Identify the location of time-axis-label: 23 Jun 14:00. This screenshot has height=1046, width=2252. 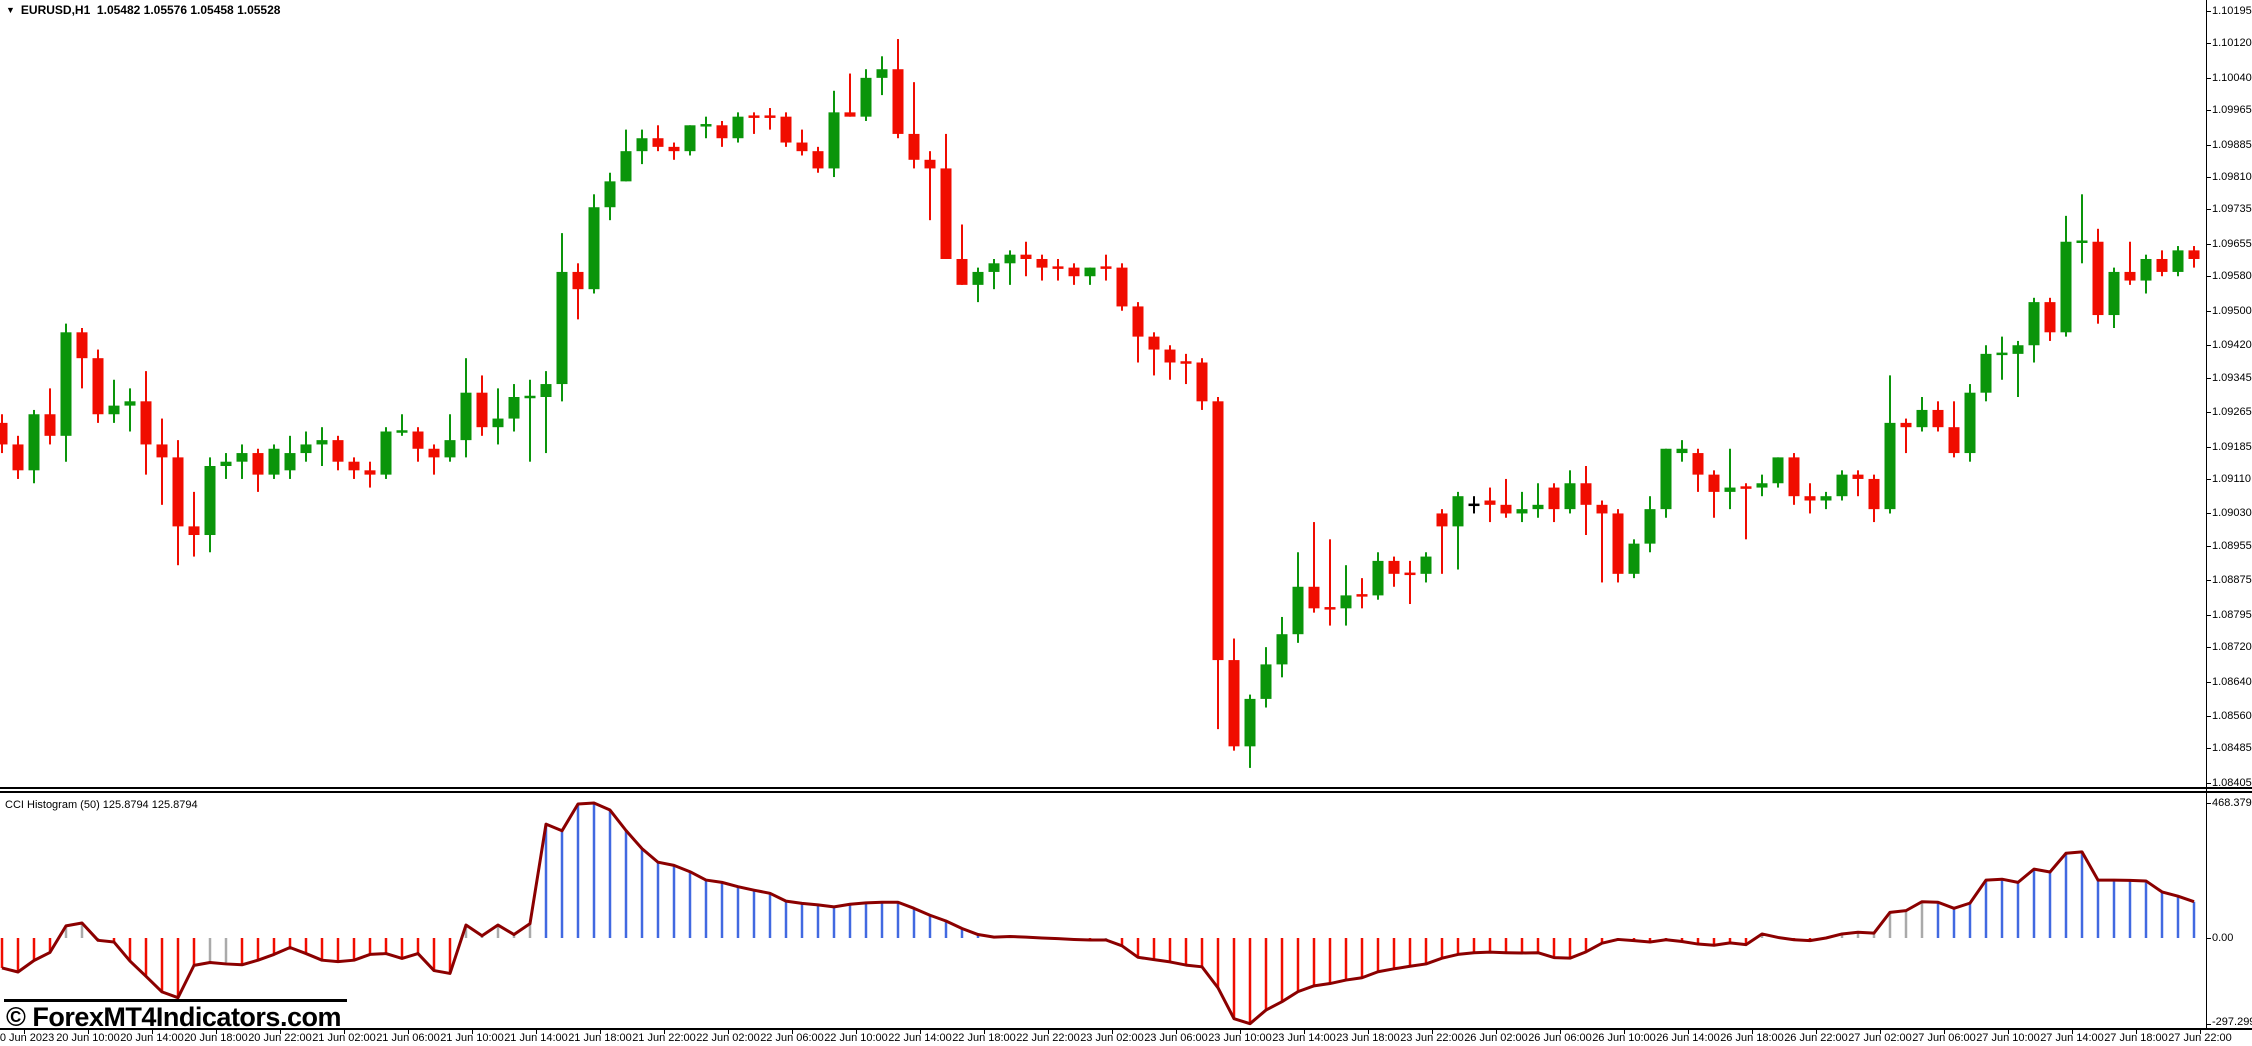
(1304, 1038).